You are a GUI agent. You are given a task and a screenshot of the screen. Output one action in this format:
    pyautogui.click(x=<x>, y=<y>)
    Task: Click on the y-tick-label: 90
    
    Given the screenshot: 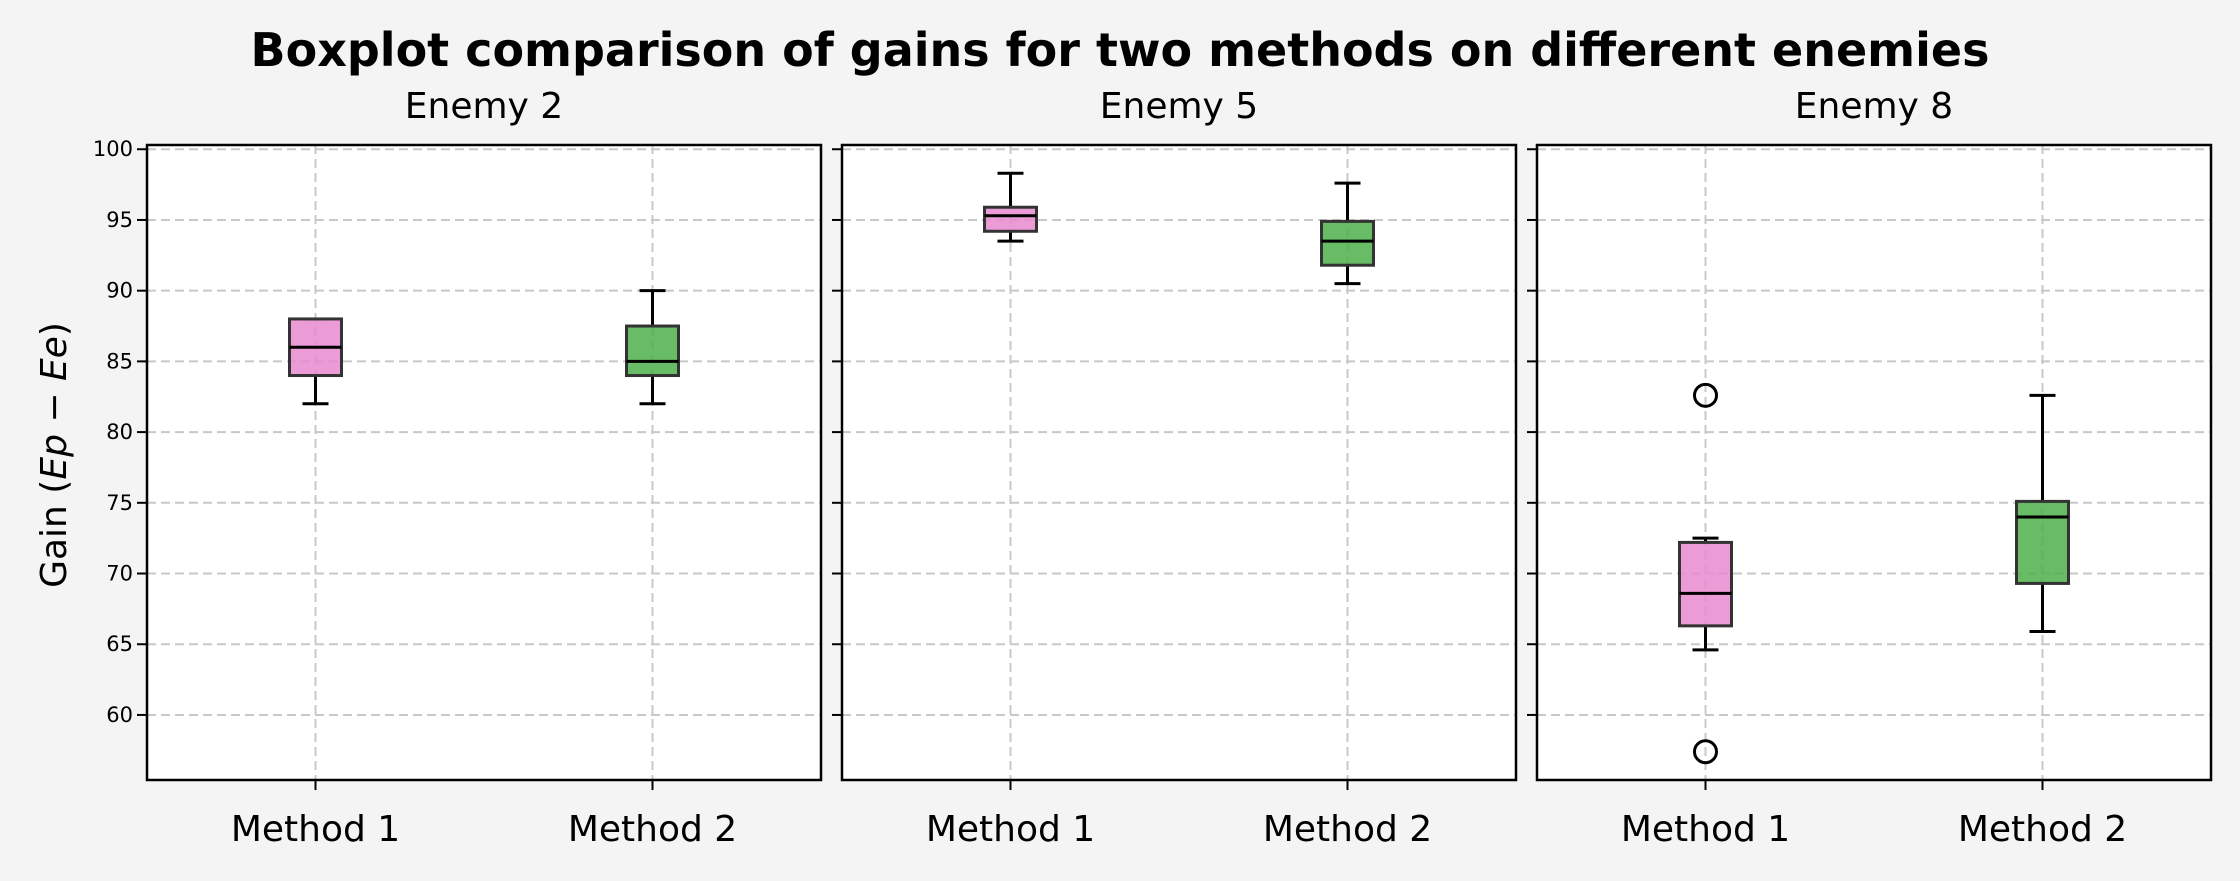 What is the action you would take?
    pyautogui.click(x=119, y=291)
    